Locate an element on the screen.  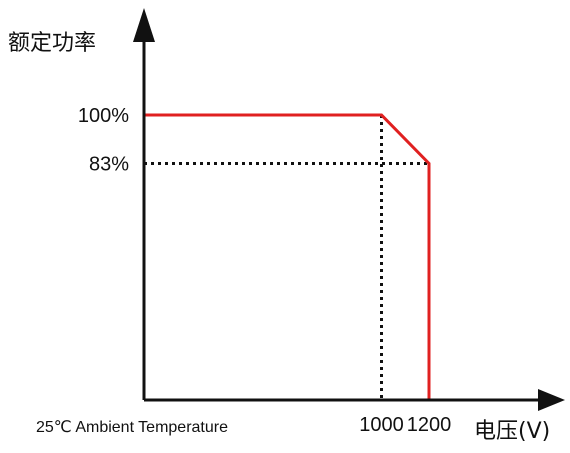
y-axis-arrow-icon is located at coordinates (144, 25).